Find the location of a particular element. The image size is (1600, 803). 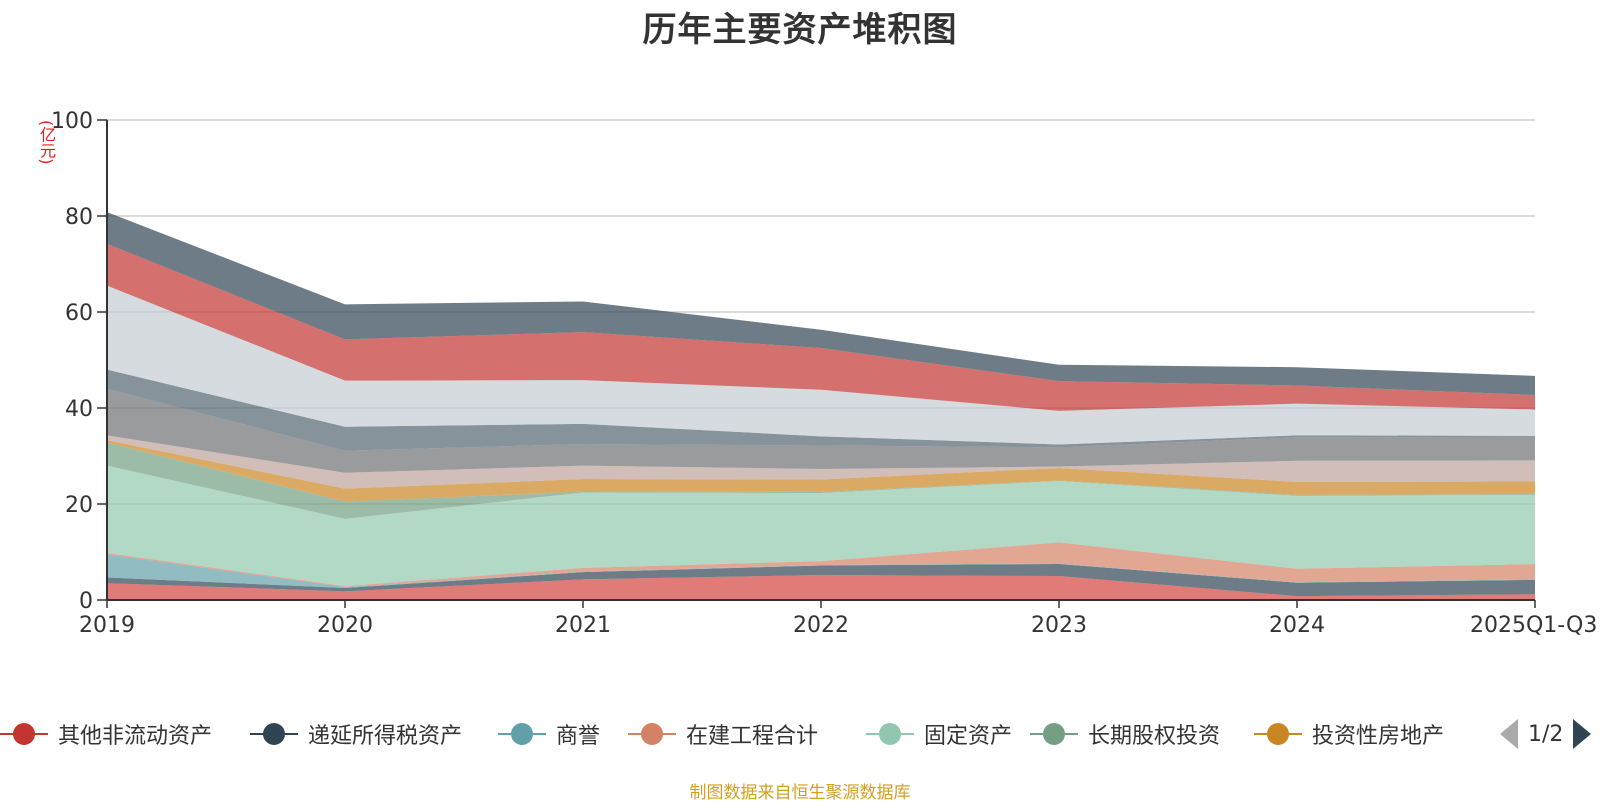

chart-title: 历年主要资产堆积图 is located at coordinates (800, 30).